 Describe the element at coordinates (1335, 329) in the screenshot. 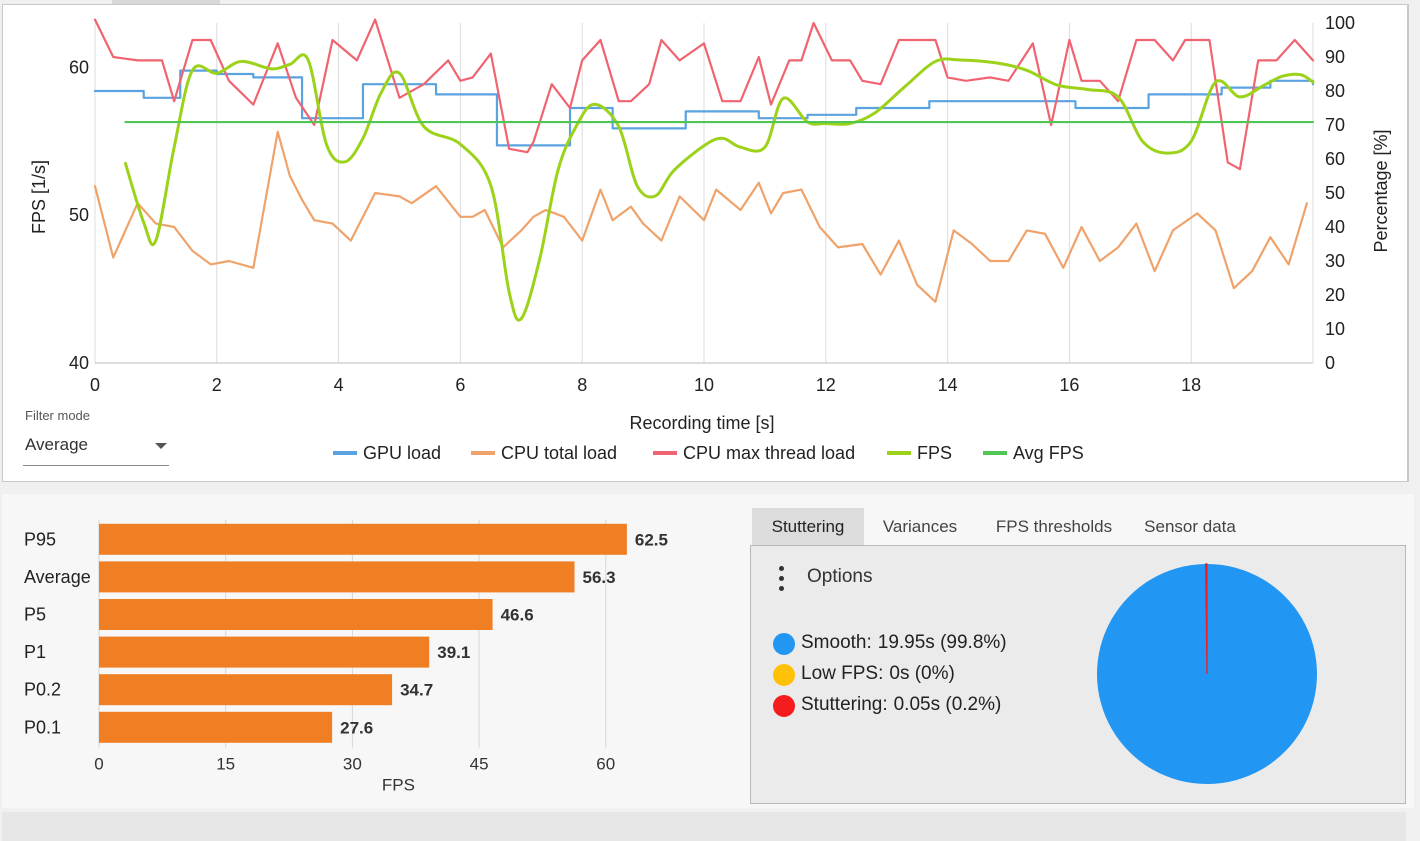

I see `y-right-tick-label: 10` at that location.